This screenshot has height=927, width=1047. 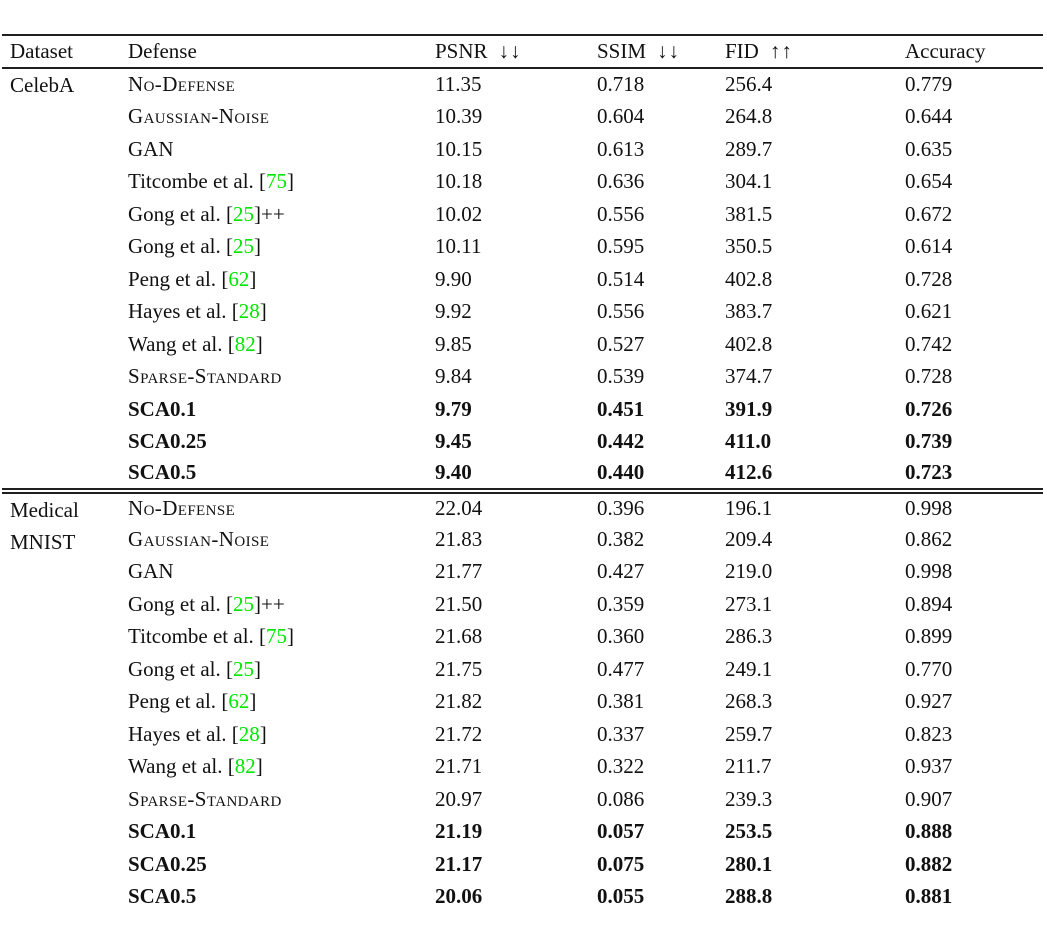 I want to click on accuracy-cell: 0.723, so click(x=929, y=472).